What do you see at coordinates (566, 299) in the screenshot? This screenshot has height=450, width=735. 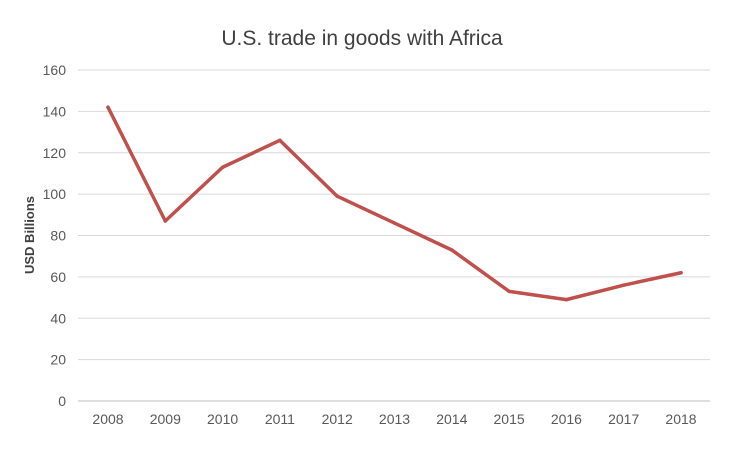 I see `data-point-2016` at bounding box center [566, 299].